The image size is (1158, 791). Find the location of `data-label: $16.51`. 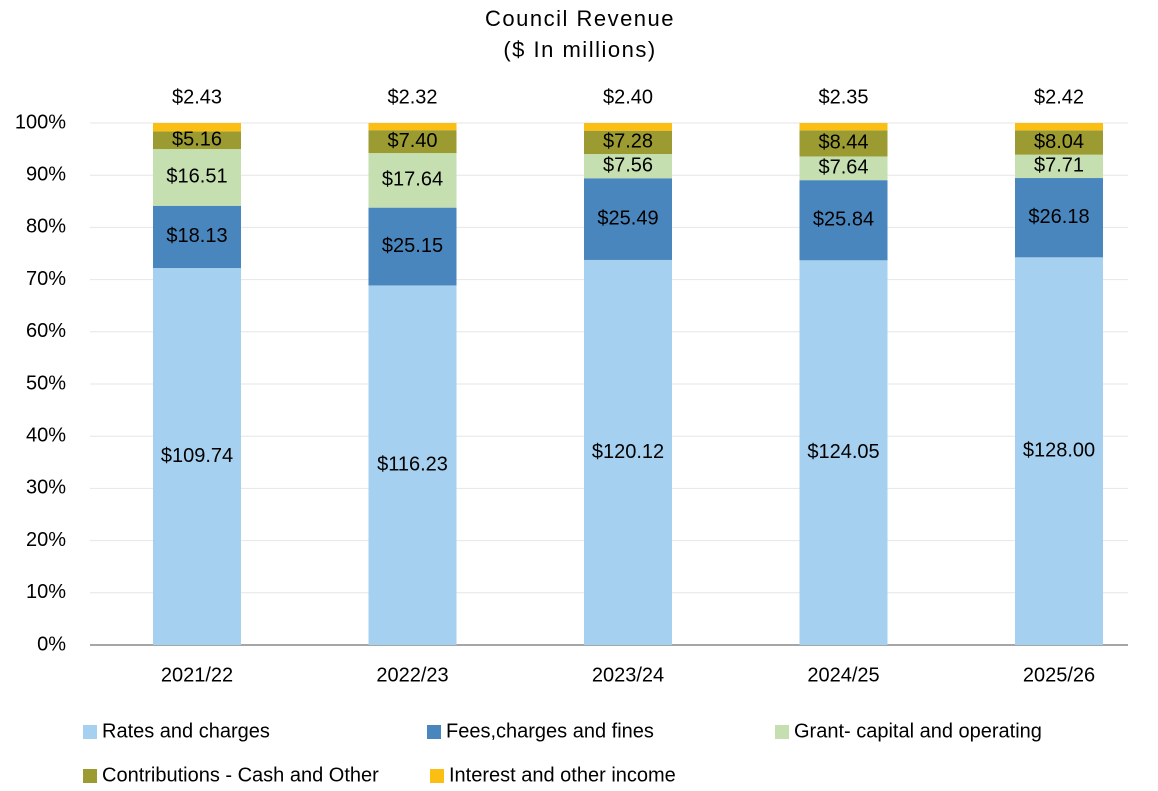

data-label: $16.51 is located at coordinates (196, 177).